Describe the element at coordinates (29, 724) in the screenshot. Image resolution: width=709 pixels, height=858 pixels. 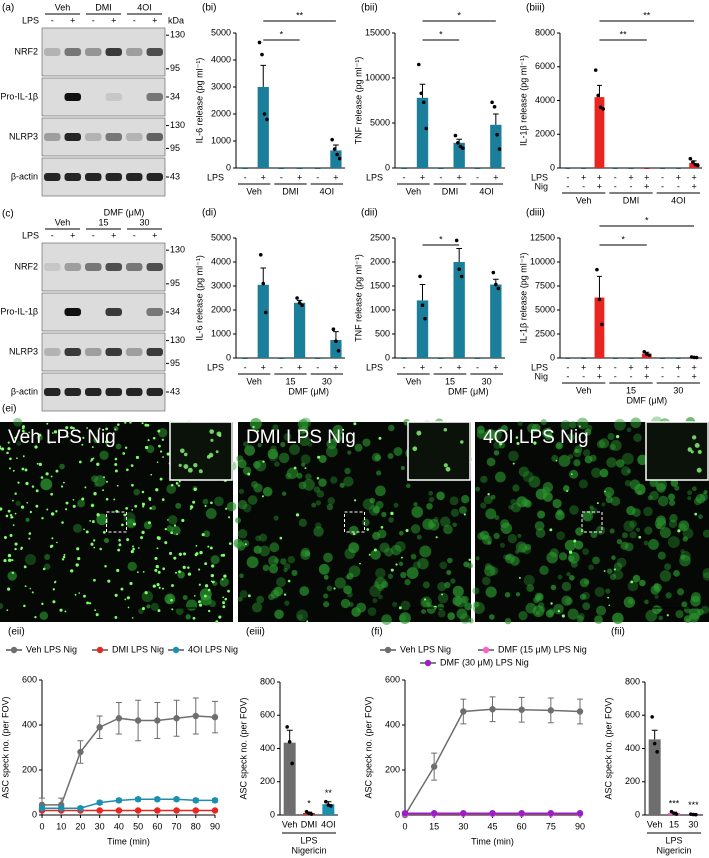
I see `y-tick-label: 400` at that location.